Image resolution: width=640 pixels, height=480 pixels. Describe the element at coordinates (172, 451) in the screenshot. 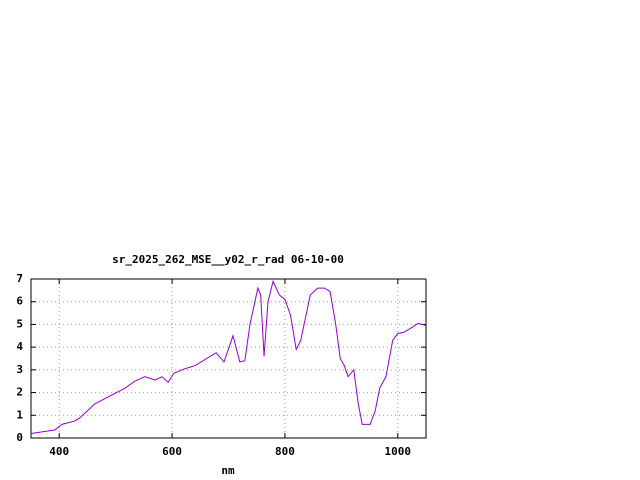

I see `x-tick-label: 600` at that location.